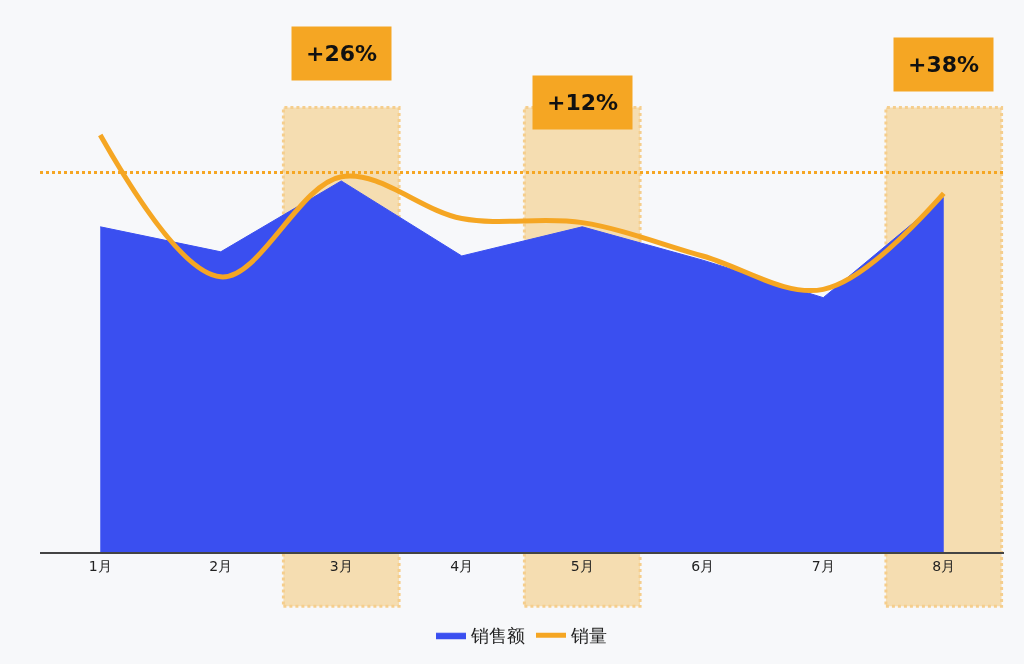 The height and width of the screenshot is (664, 1024). What do you see at coordinates (100, 565) in the screenshot?
I see `x-tick-label: 1月` at bounding box center [100, 565].